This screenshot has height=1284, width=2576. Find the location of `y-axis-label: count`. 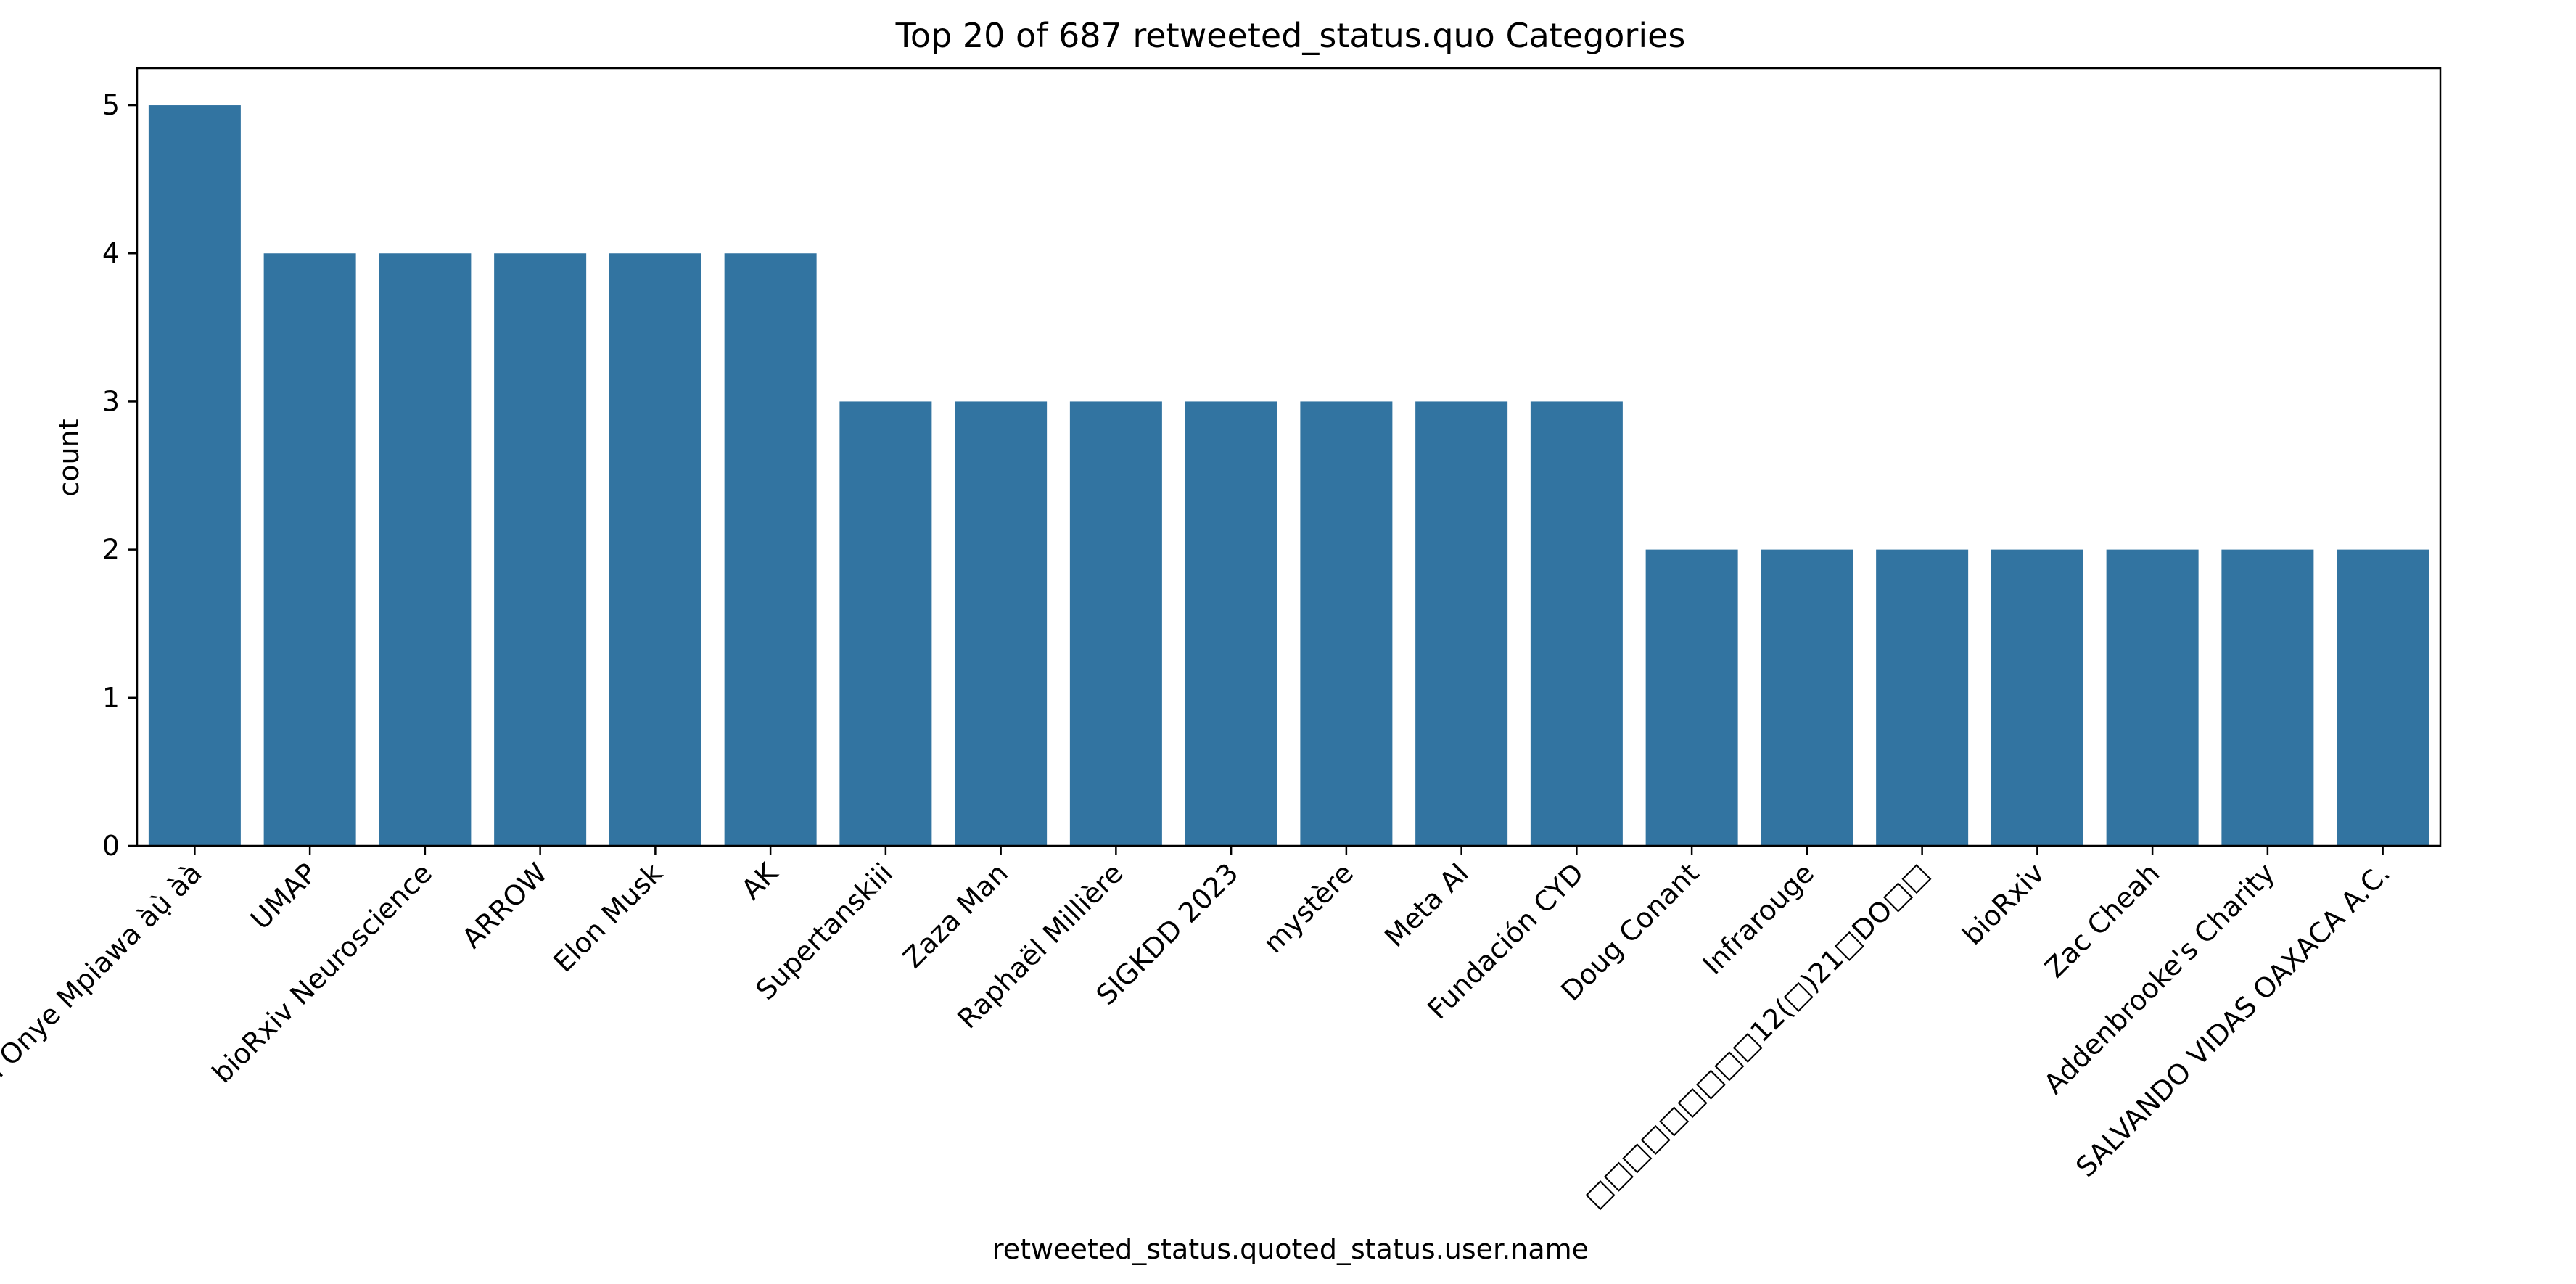

y-axis-label: count is located at coordinates (69, 458).